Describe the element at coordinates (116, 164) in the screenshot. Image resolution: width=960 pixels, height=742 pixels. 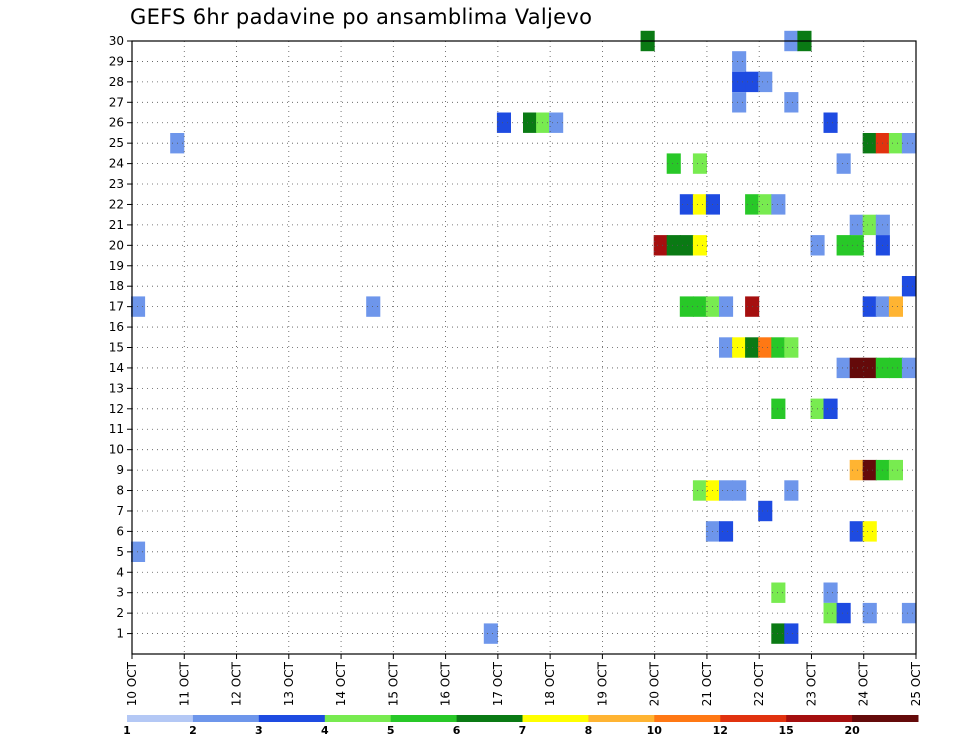
I see `y-tick-label: 24` at that location.